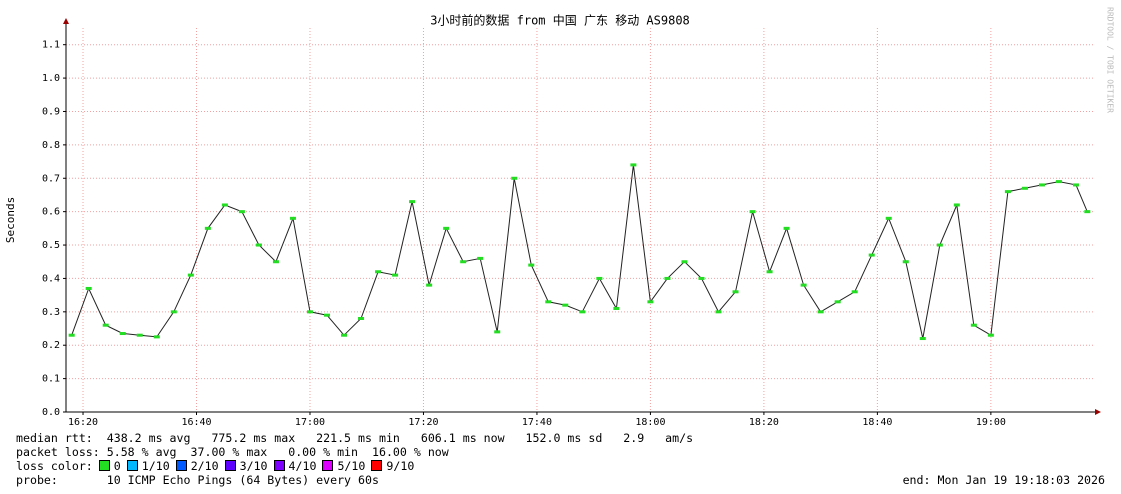 This screenshot has height=494, width=1121. I want to click on y-tick-label: 0.1, so click(51, 379).